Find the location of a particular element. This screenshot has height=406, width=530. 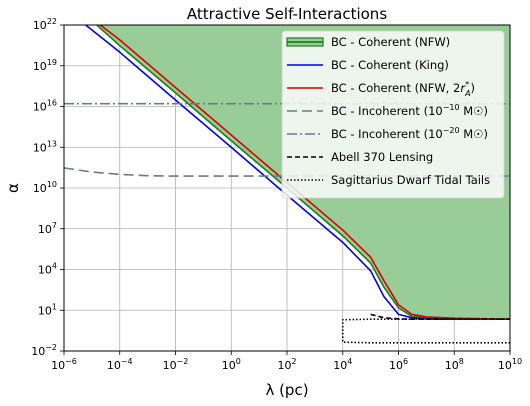

x-tick-label: 10⁰ is located at coordinates (231, 364).